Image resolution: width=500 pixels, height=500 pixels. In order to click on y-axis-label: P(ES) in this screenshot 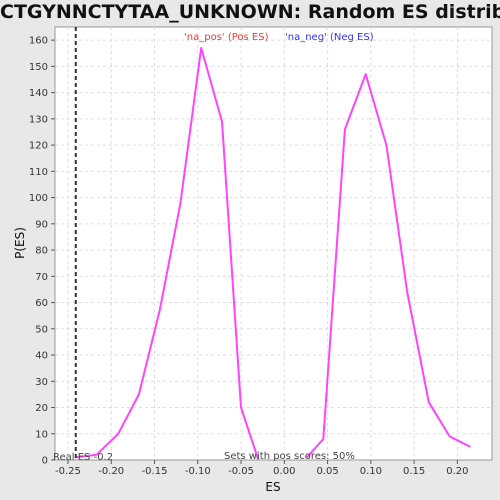, I will do `click(20, 243)`.